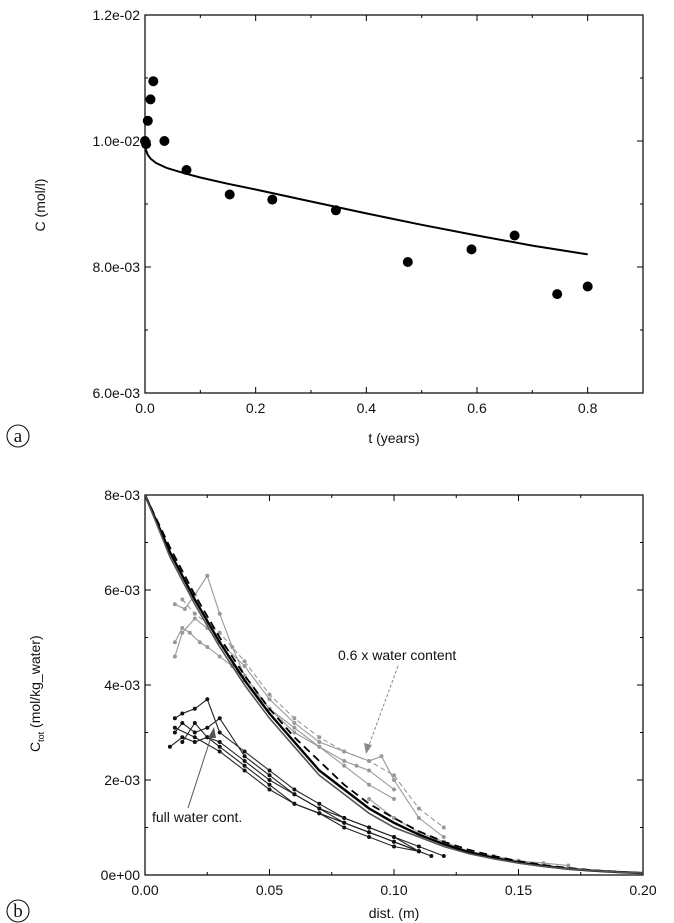 The image size is (674, 923). Describe the element at coordinates (197, 817) in the screenshot. I see `annotation-full-water: full water cont.` at that location.